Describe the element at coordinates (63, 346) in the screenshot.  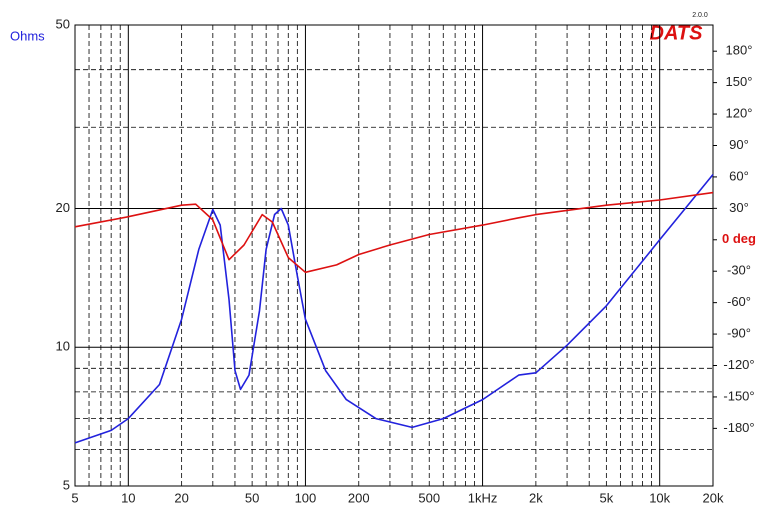
I see `y-tick-label: 10` at that location.